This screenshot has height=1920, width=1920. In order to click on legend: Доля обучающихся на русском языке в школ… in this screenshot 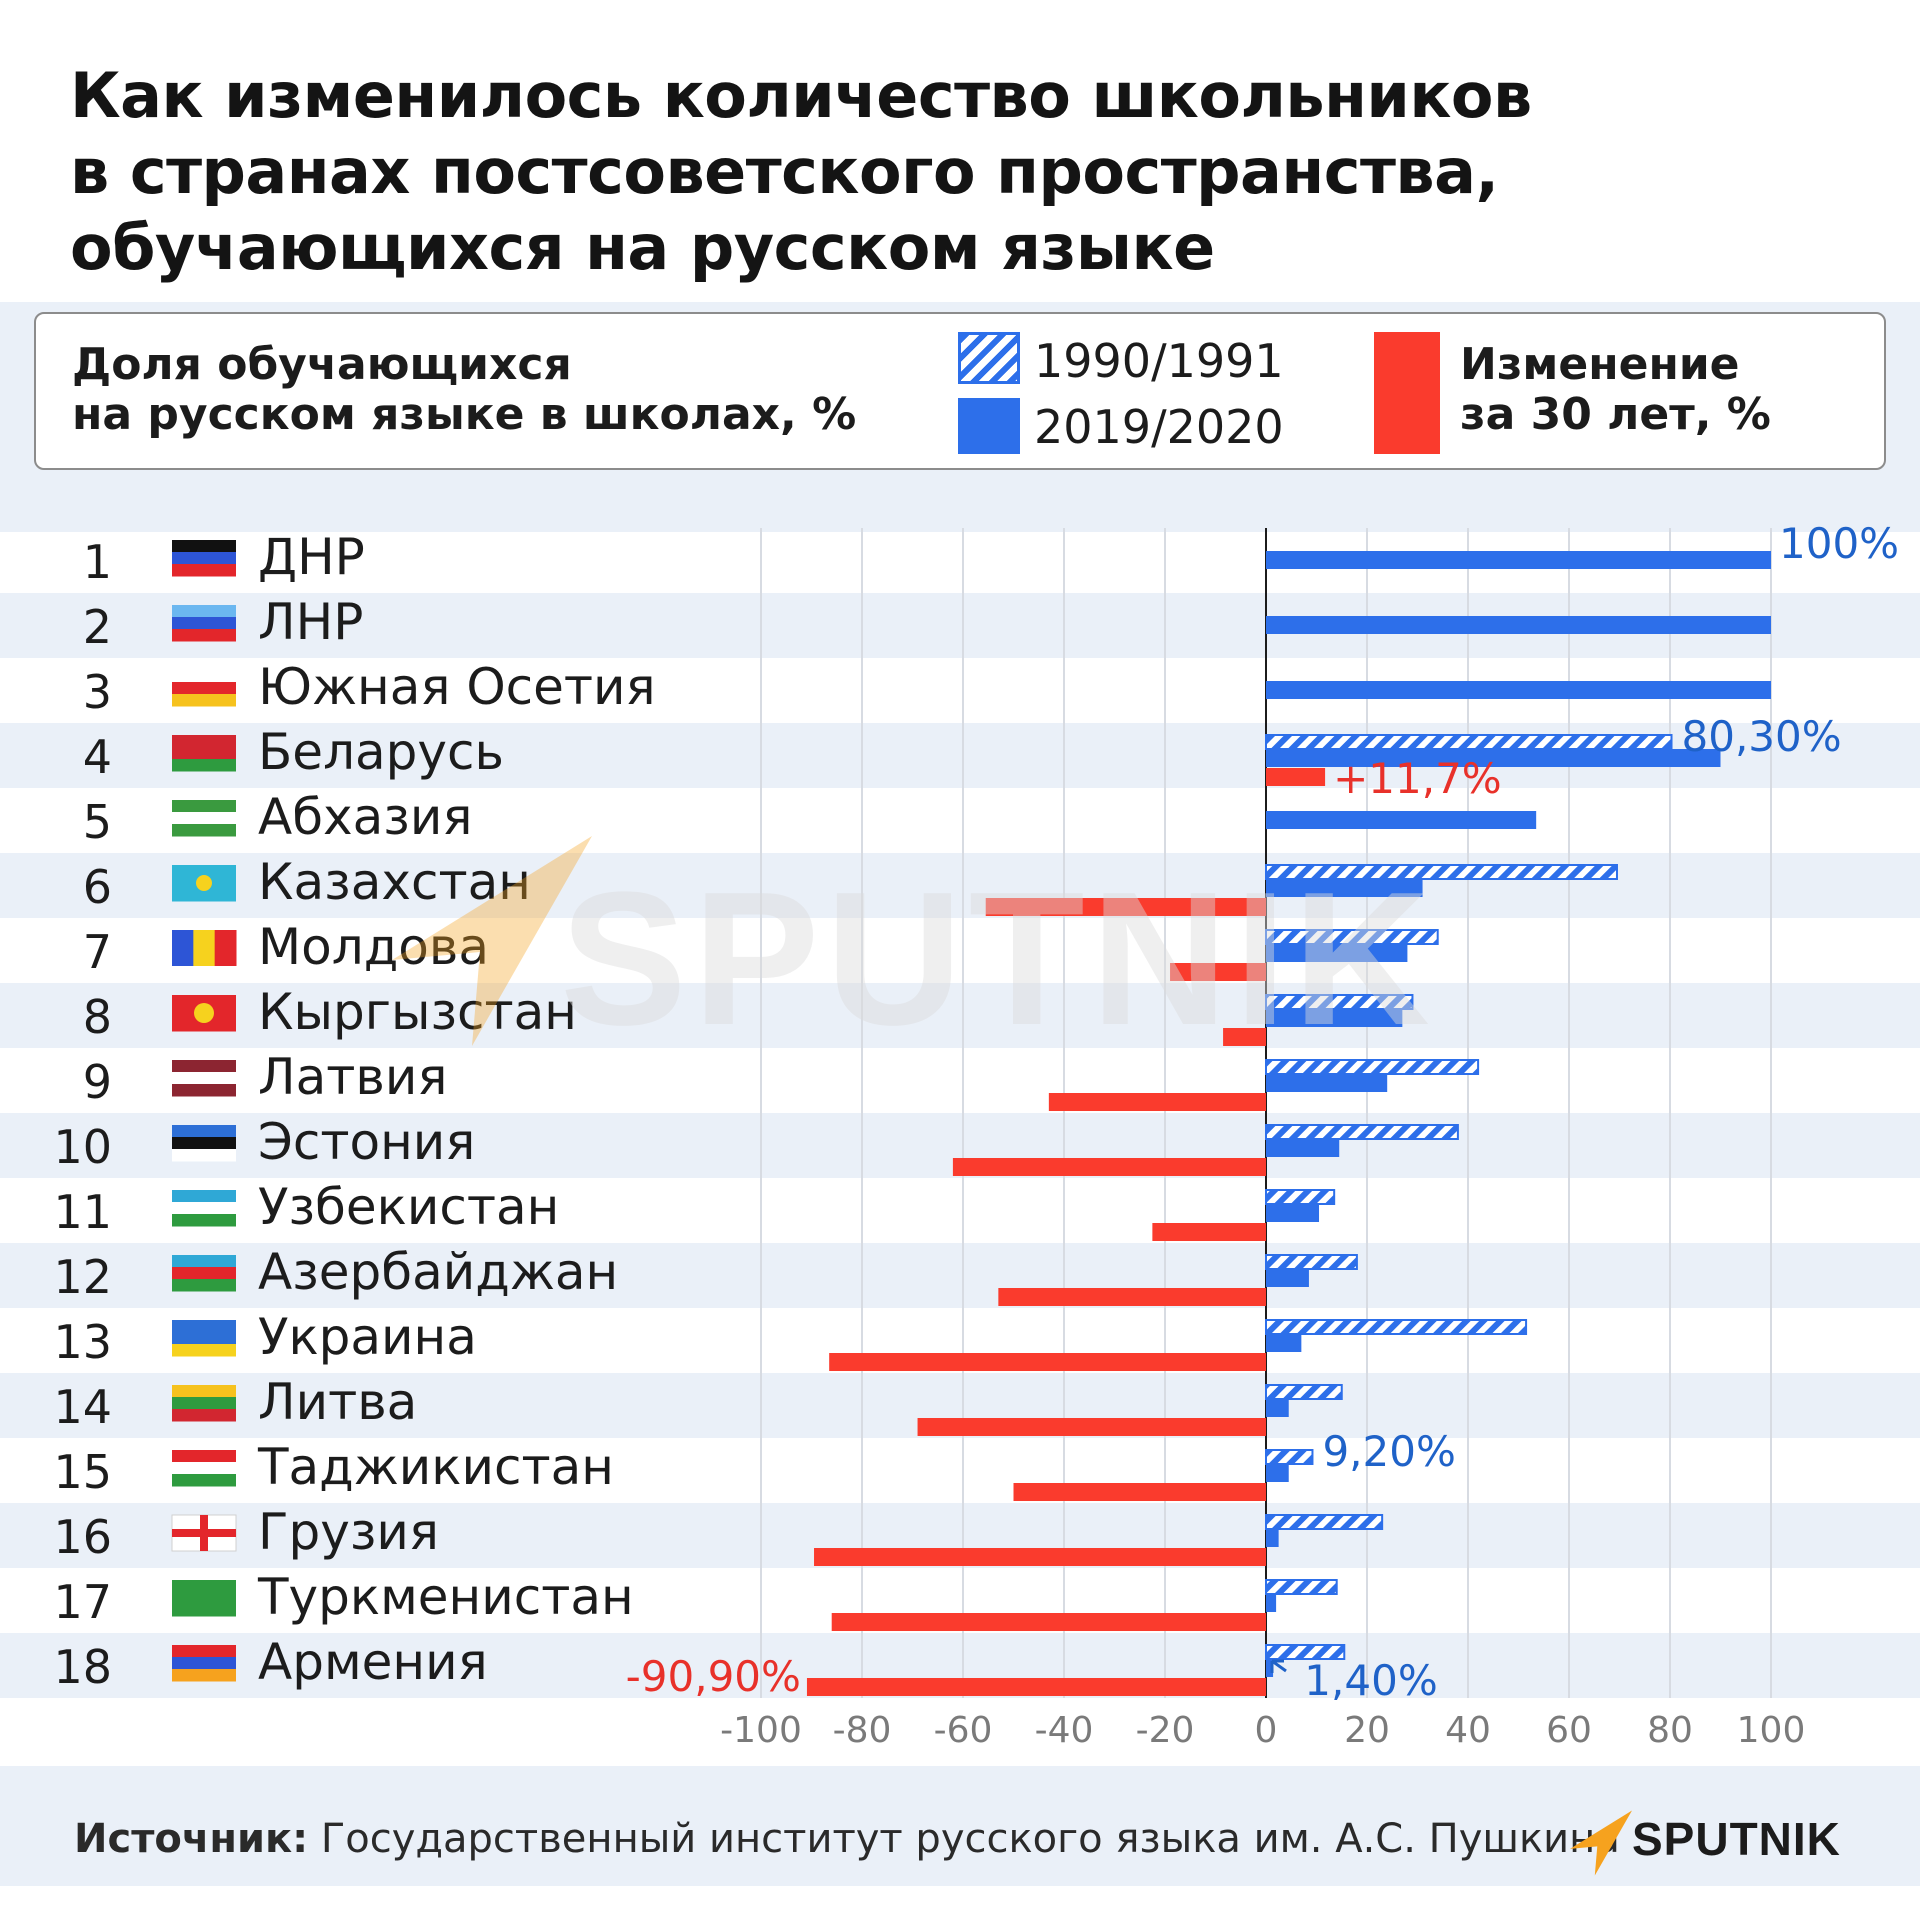, I will do `click(960, 391)`.